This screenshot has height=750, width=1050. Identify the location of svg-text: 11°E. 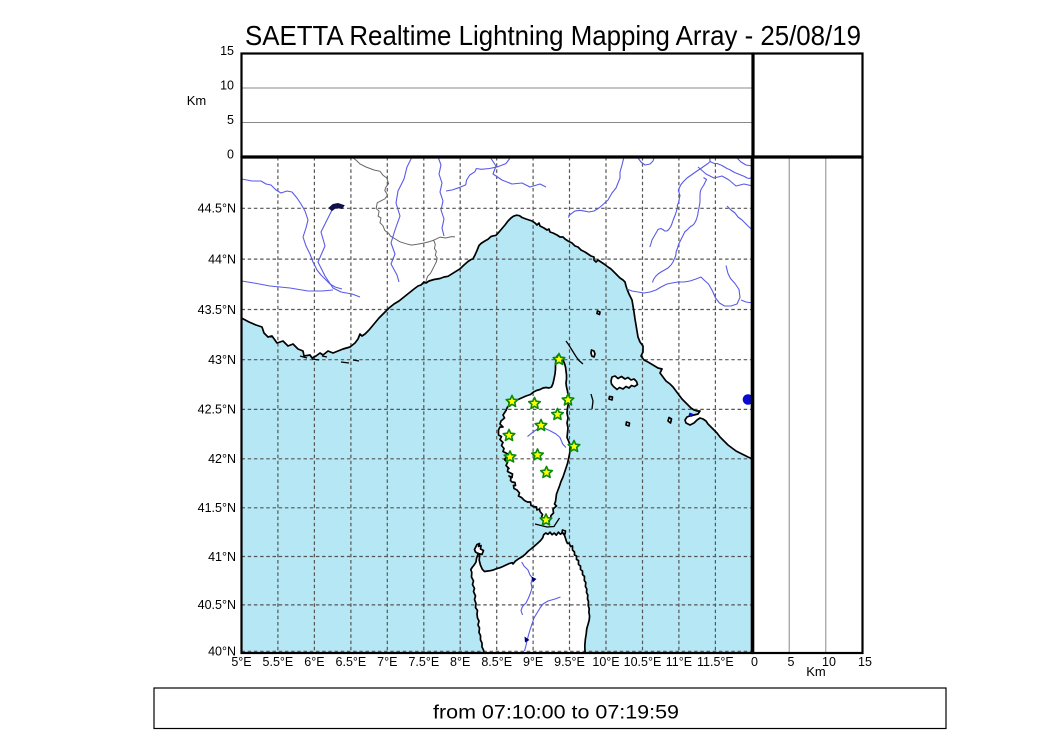
(679, 662).